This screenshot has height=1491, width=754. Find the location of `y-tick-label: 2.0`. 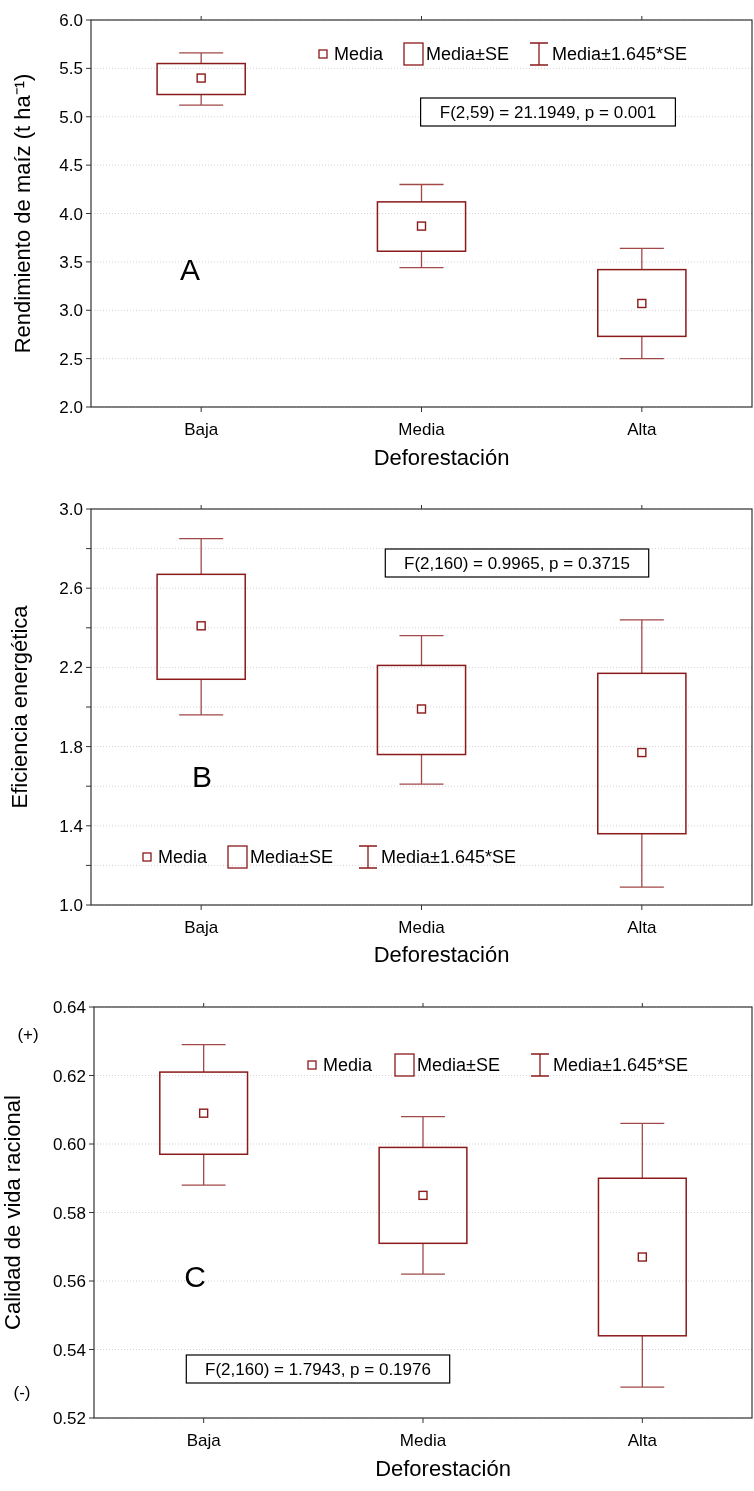

y-tick-label: 2.0 is located at coordinates (71, 407).